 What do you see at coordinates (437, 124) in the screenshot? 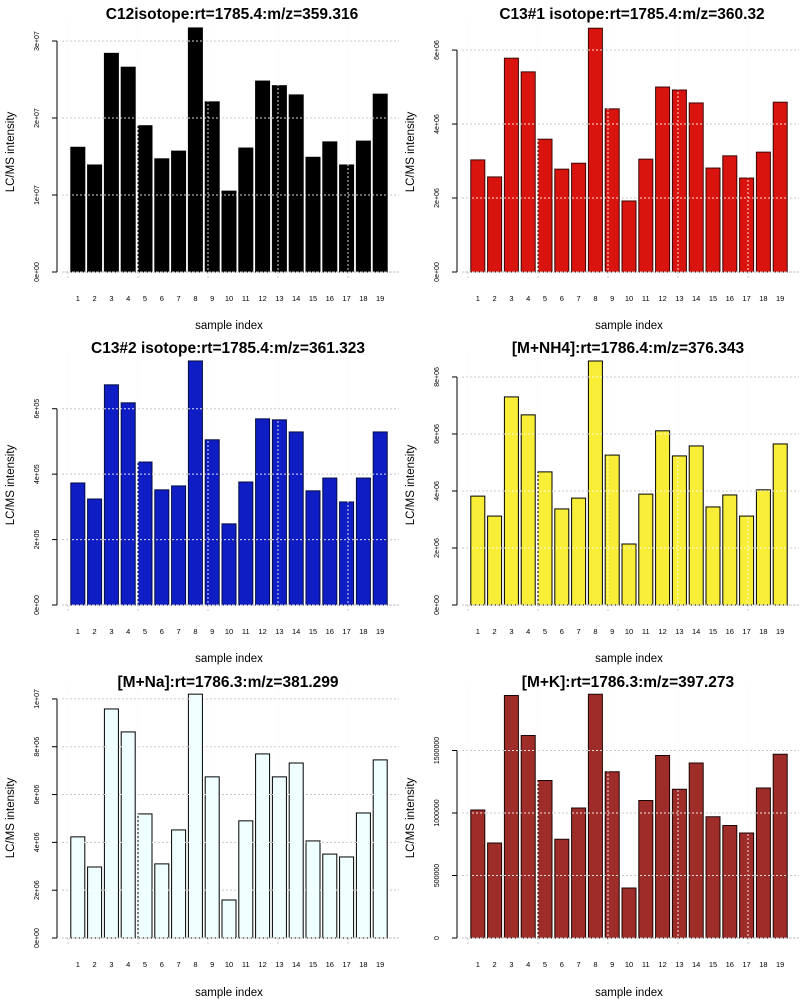
I see `y-tick-label: 4e+06` at bounding box center [437, 124].